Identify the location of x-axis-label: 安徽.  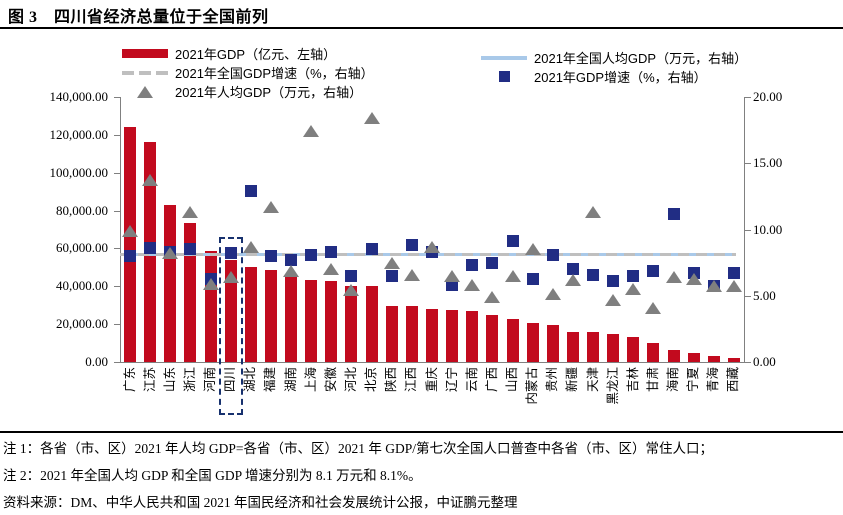
(330, 380).